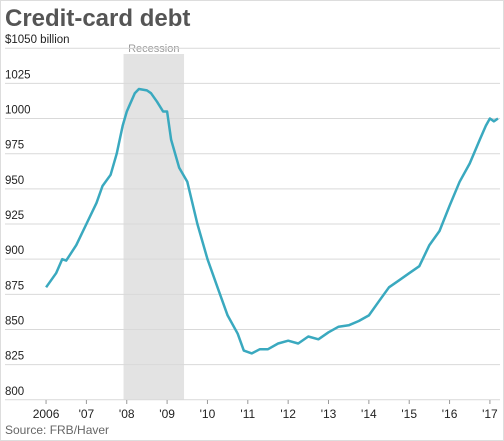  I want to click on x-tick-label: '16, so click(450, 414).